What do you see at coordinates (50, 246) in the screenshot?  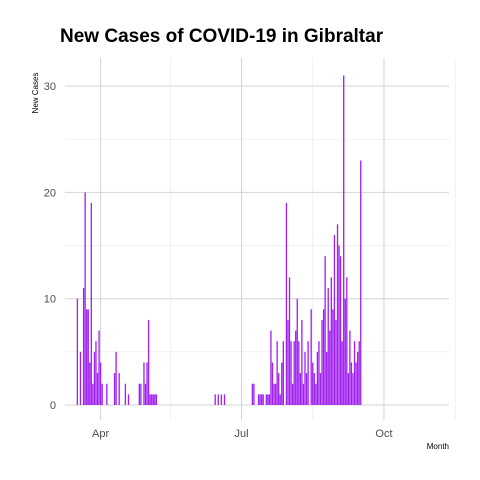 I see `y-axis-ticks: 0 10 20 30` at bounding box center [50, 246].